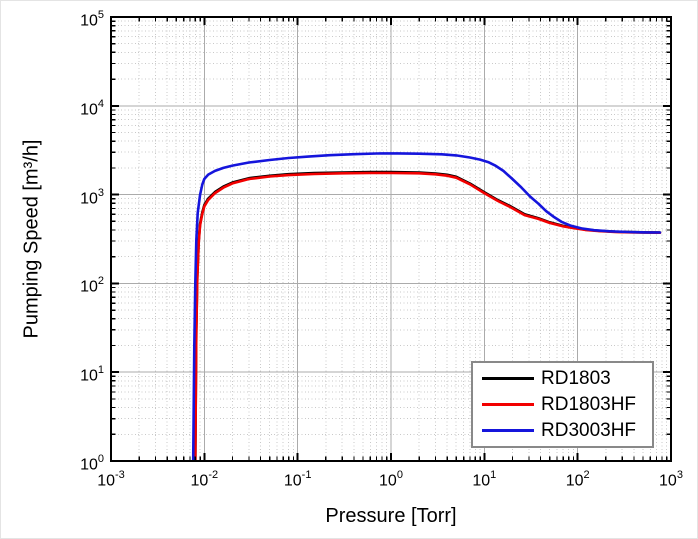  Describe the element at coordinates (92, 463) in the screenshot. I see `y-tick-label: 10⁰` at that location.